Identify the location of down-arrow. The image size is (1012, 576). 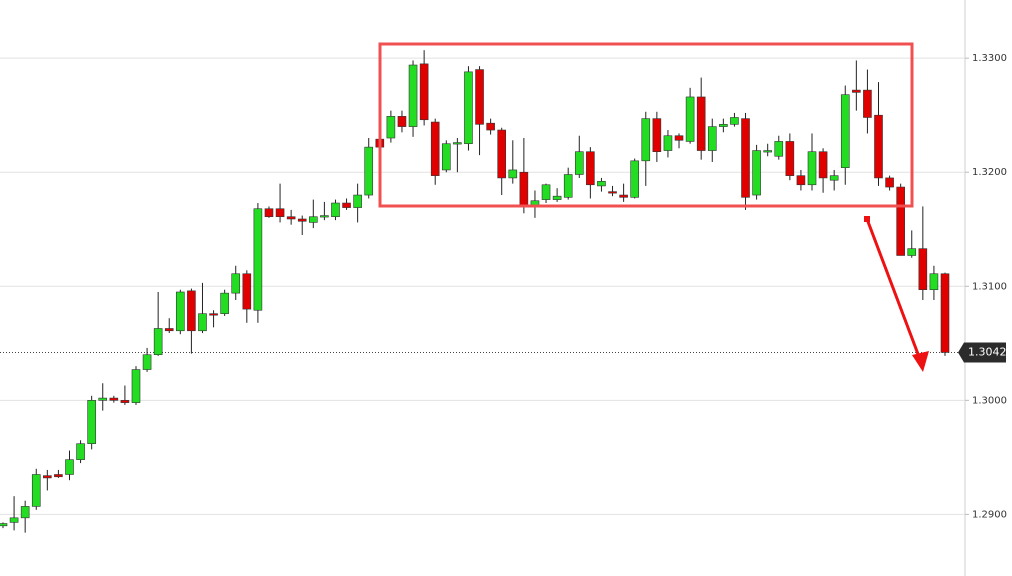
(896, 294).